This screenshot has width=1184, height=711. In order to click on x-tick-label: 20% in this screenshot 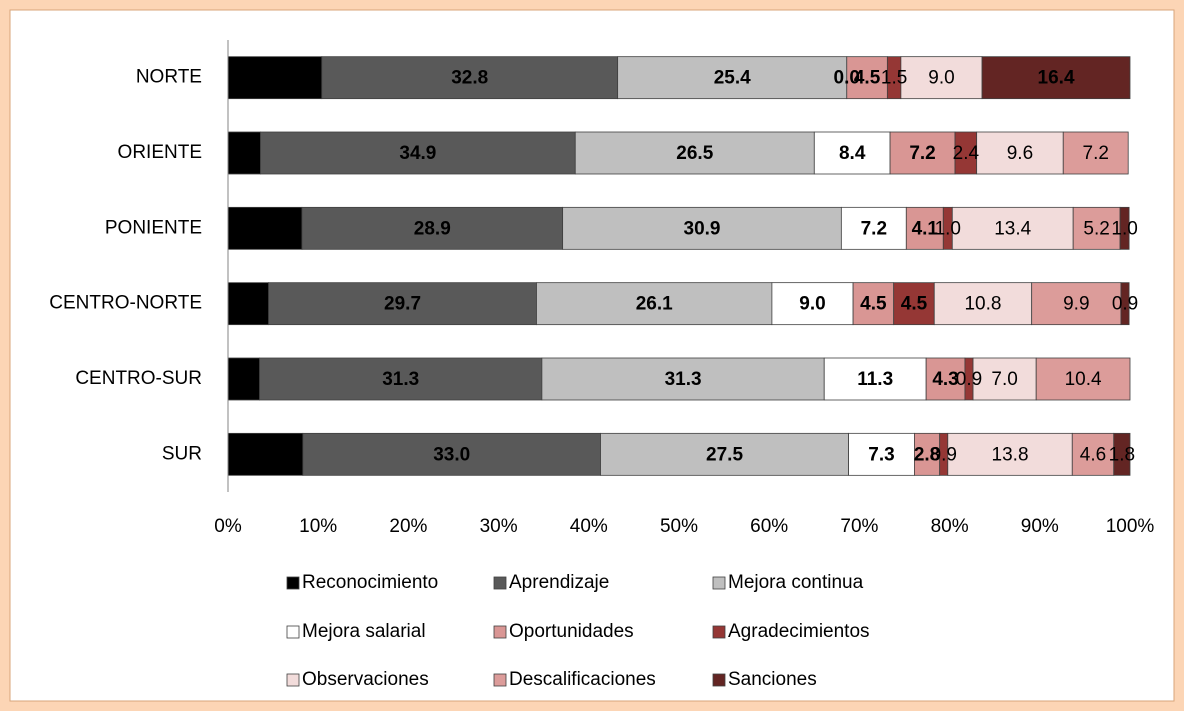, I will do `click(408, 526)`.